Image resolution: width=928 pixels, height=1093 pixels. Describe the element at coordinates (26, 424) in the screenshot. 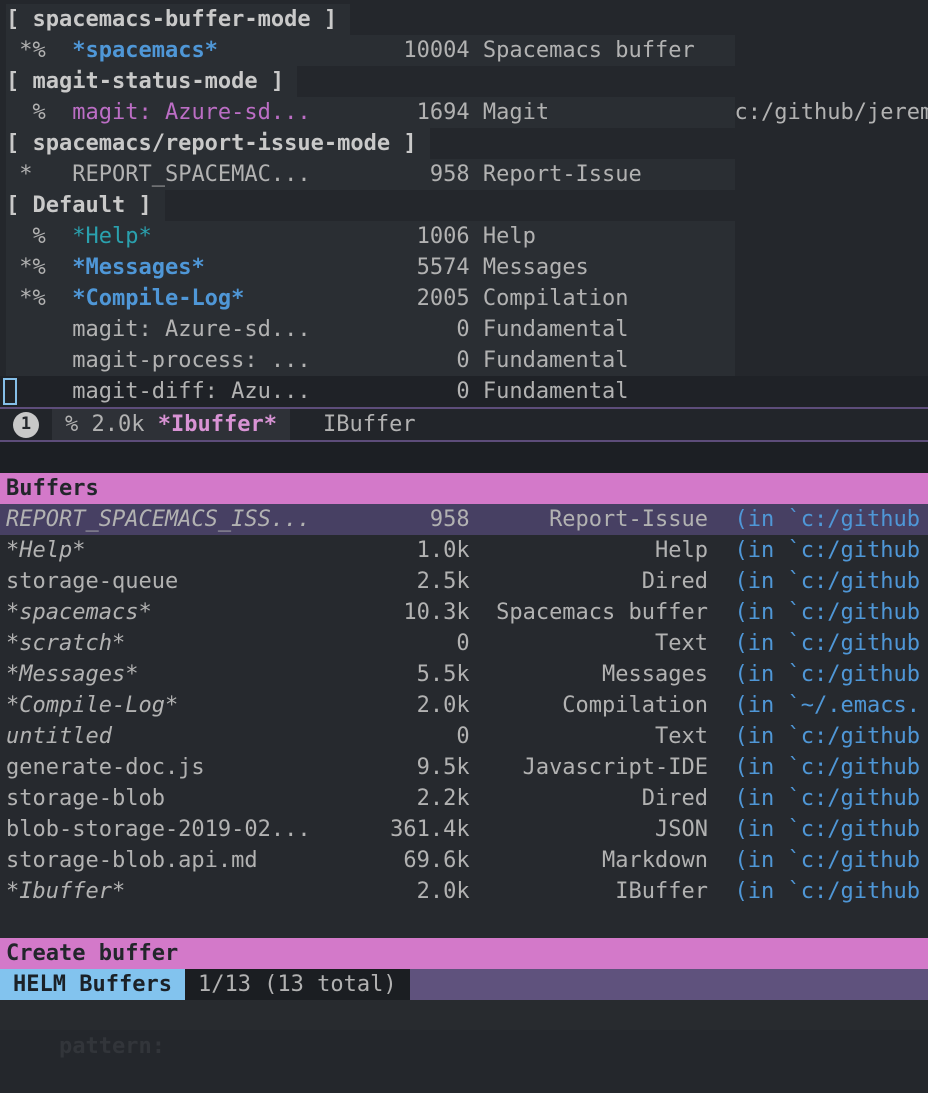

I see `window-number-badge: 1` at that location.